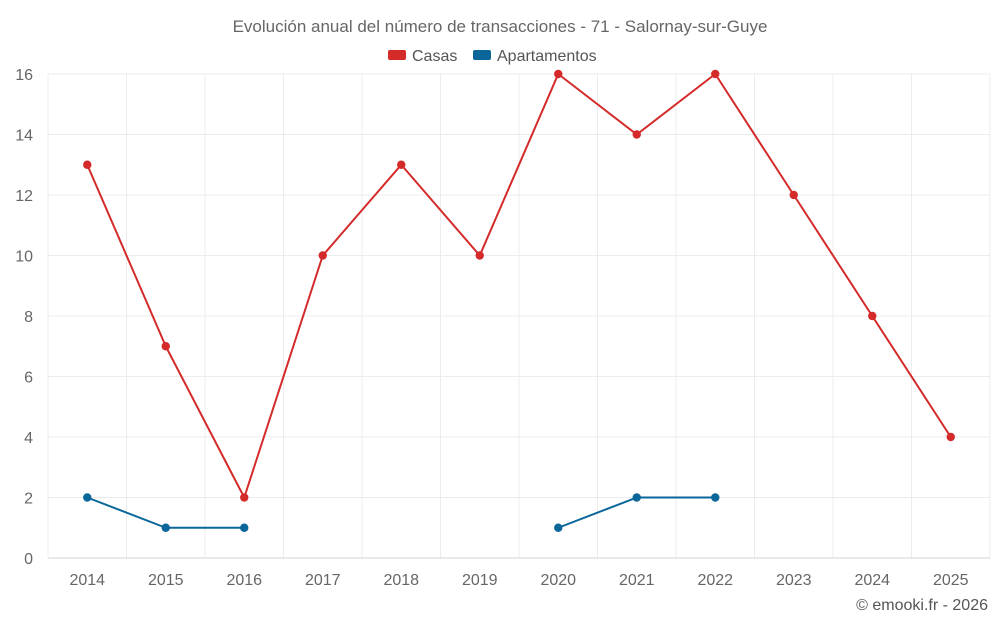  What do you see at coordinates (166, 580) in the screenshot?
I see `x-tick-label: 2015` at bounding box center [166, 580].